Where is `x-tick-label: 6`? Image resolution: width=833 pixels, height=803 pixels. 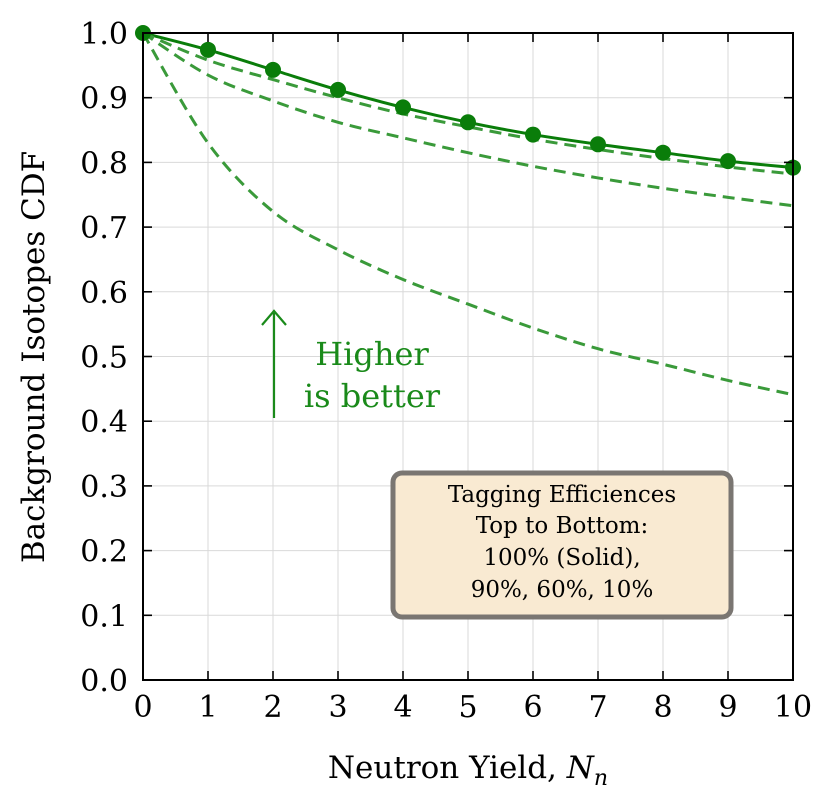
x-tick-label: 6 is located at coordinates (532, 707).